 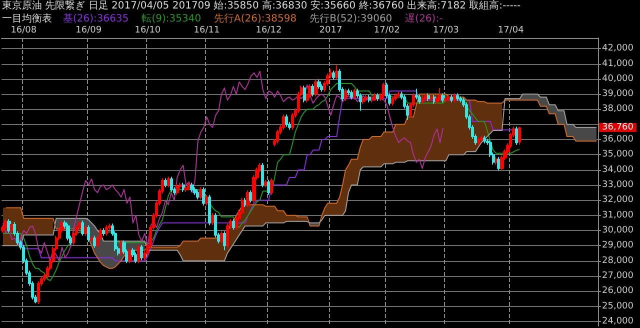 I want to click on x-tick-label: 16/09, so click(x=89, y=31).